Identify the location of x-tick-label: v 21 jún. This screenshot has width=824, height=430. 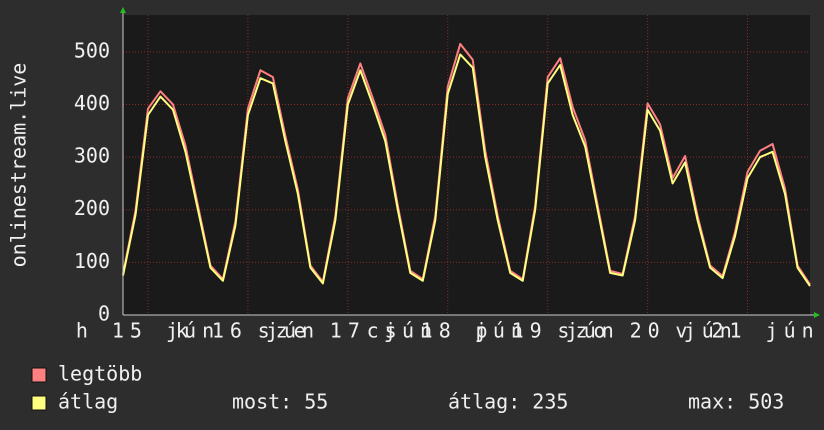
(747, 331).